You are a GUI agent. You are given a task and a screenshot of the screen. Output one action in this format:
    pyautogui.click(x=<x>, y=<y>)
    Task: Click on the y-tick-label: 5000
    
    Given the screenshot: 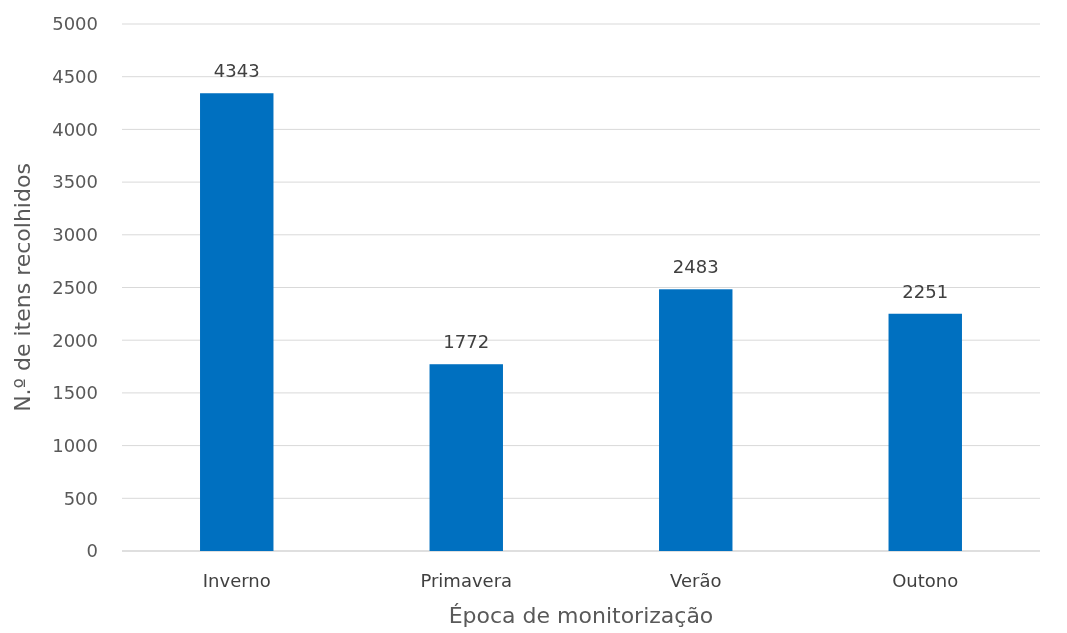 What is the action you would take?
    pyautogui.click(x=75, y=24)
    